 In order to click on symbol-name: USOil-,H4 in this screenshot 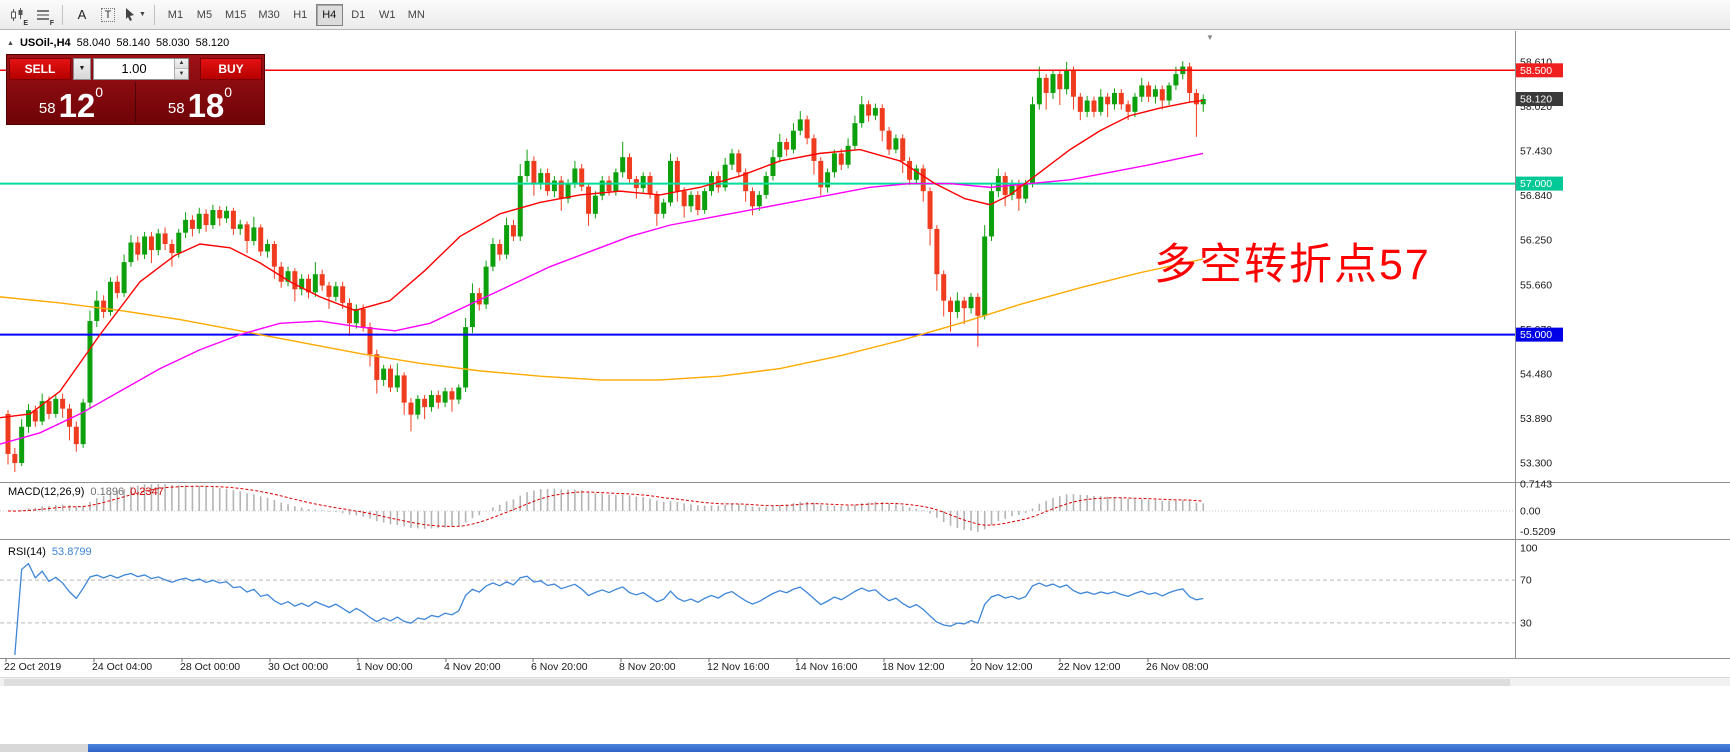, I will do `click(45, 43)`.